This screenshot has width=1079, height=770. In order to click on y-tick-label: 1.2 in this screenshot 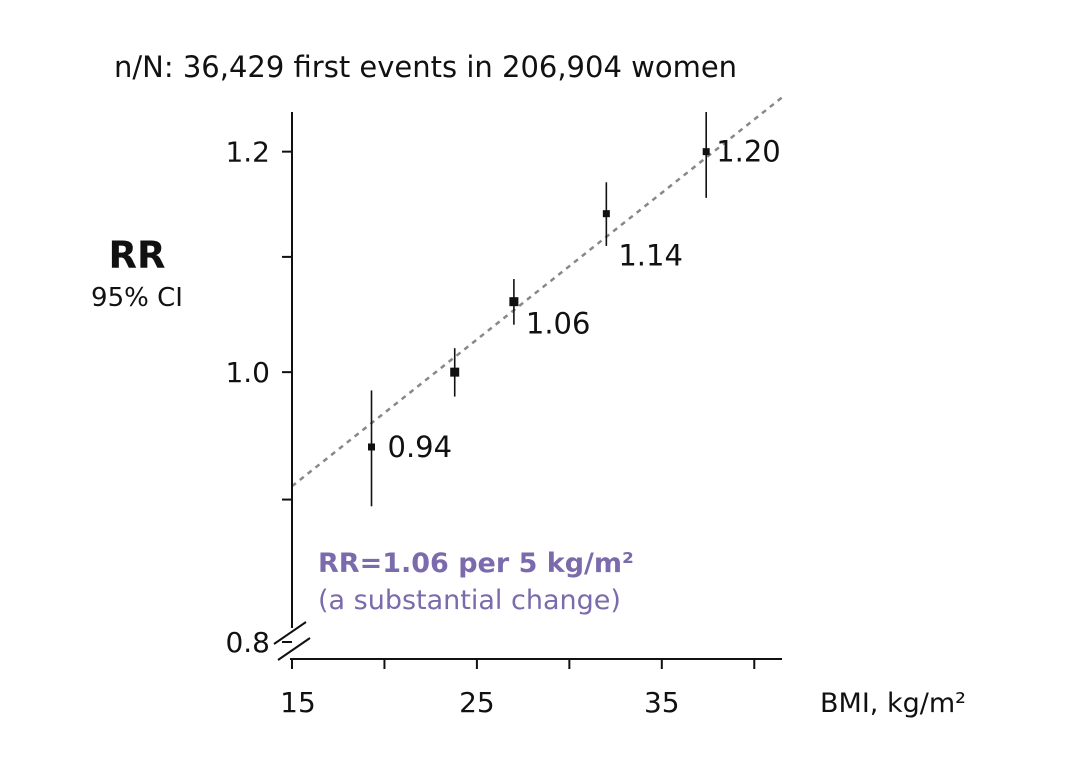, I will do `click(247, 152)`.